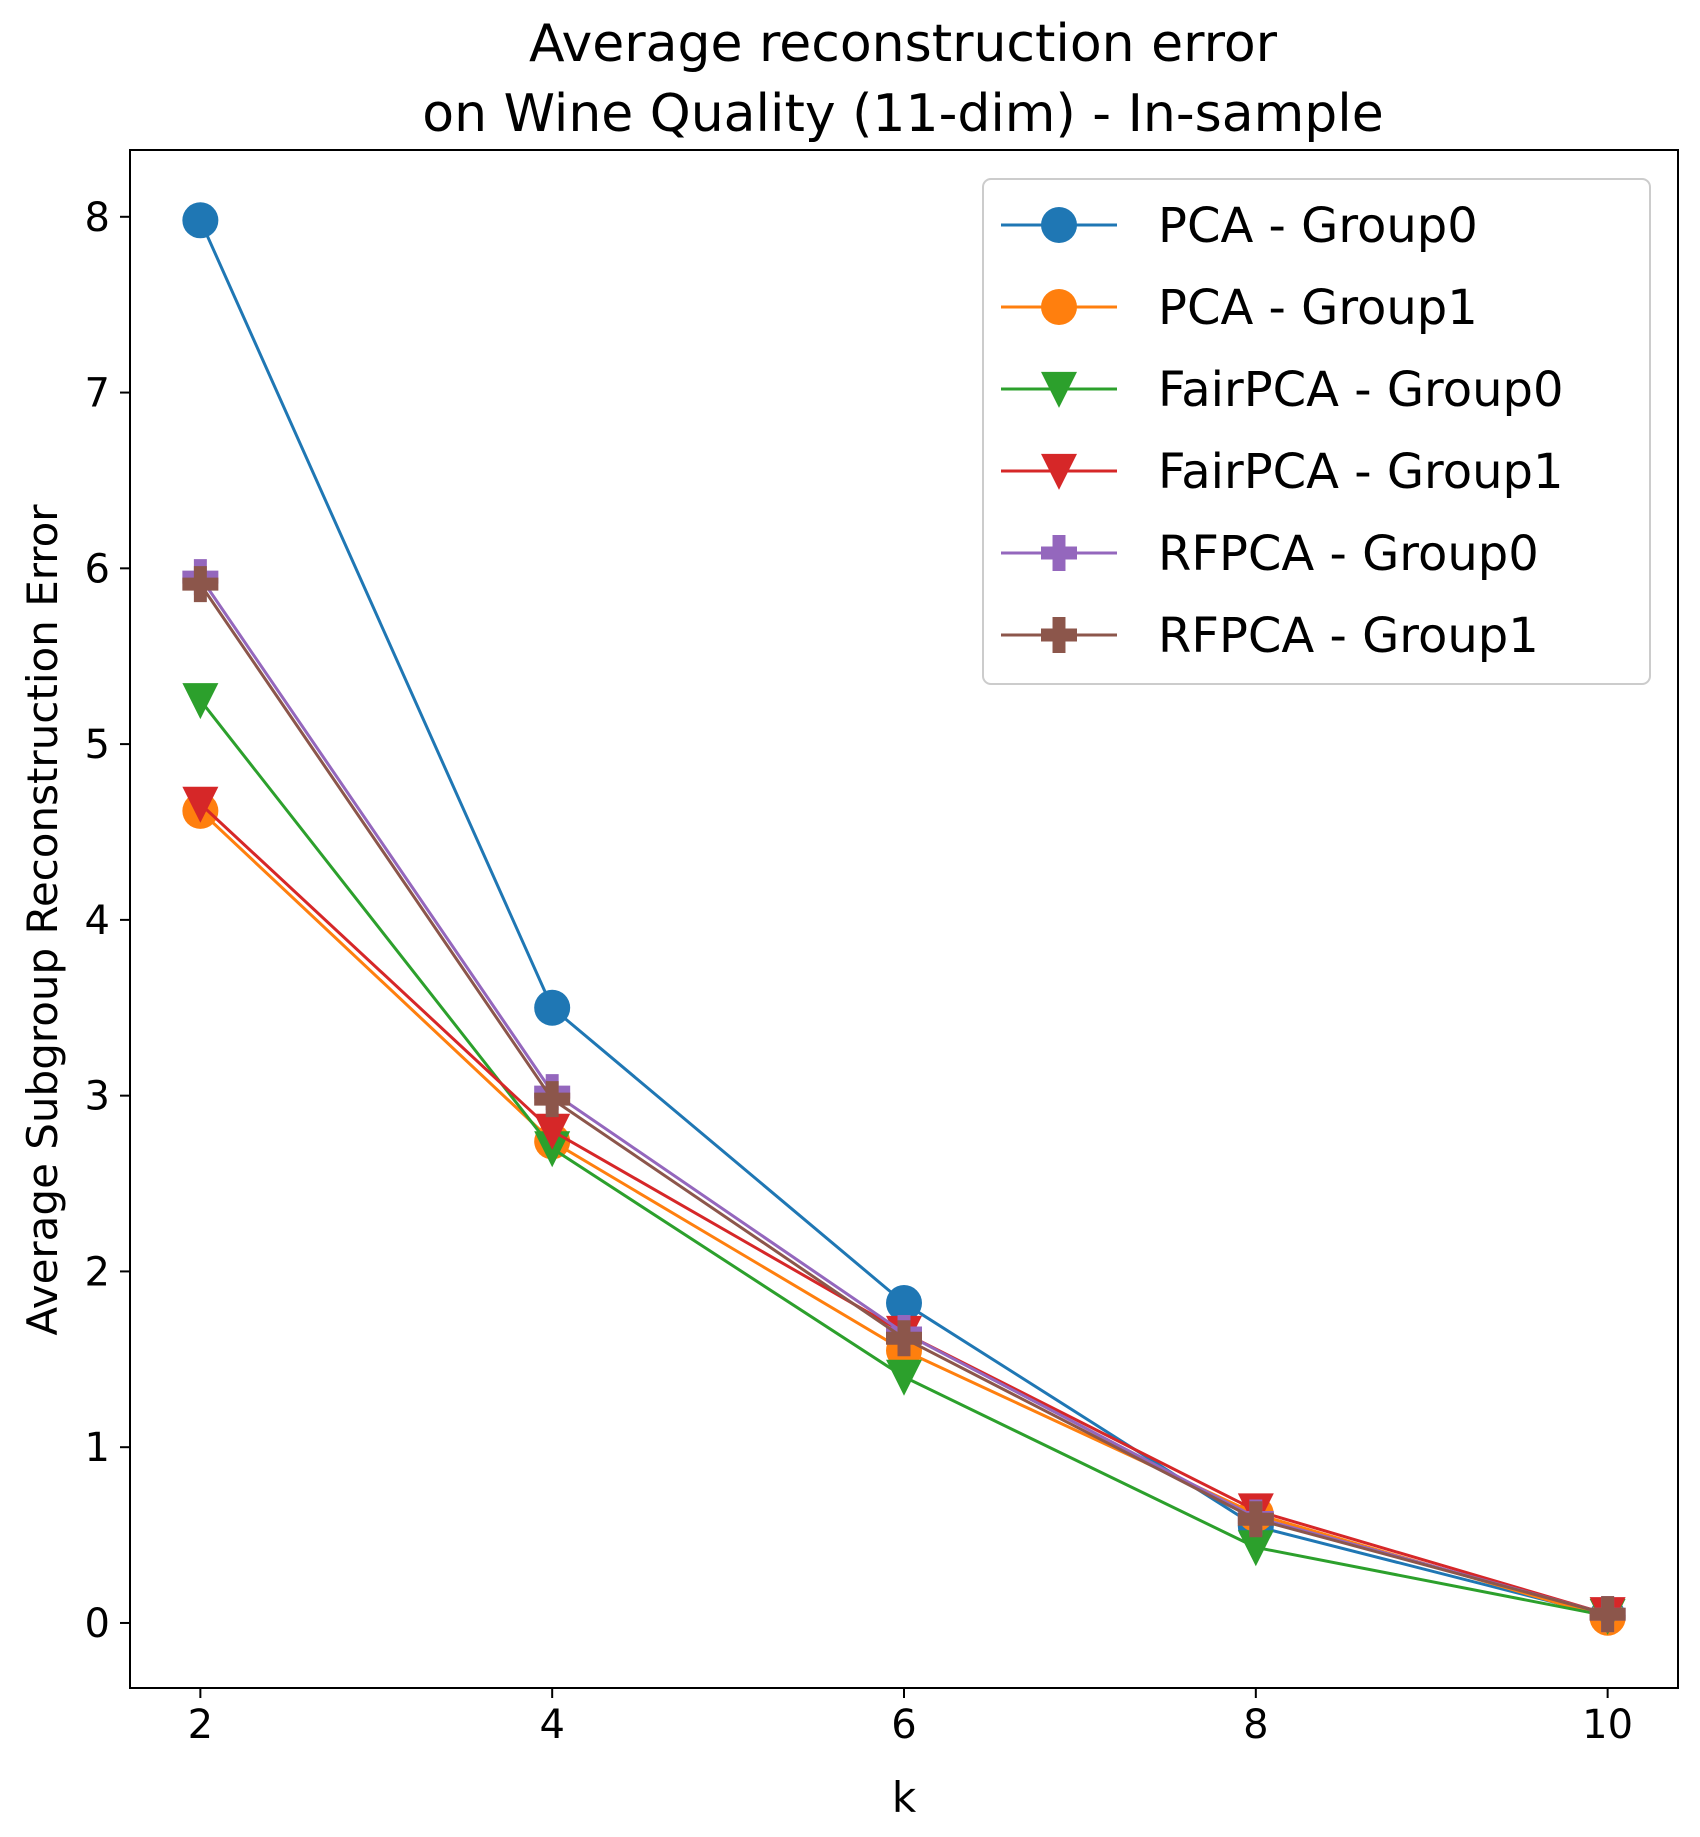 The height and width of the screenshot is (1837, 1700). I want to click on y-axis-ticks: 0 1 2 3 4 5 6 7 8, so click(107, 921).